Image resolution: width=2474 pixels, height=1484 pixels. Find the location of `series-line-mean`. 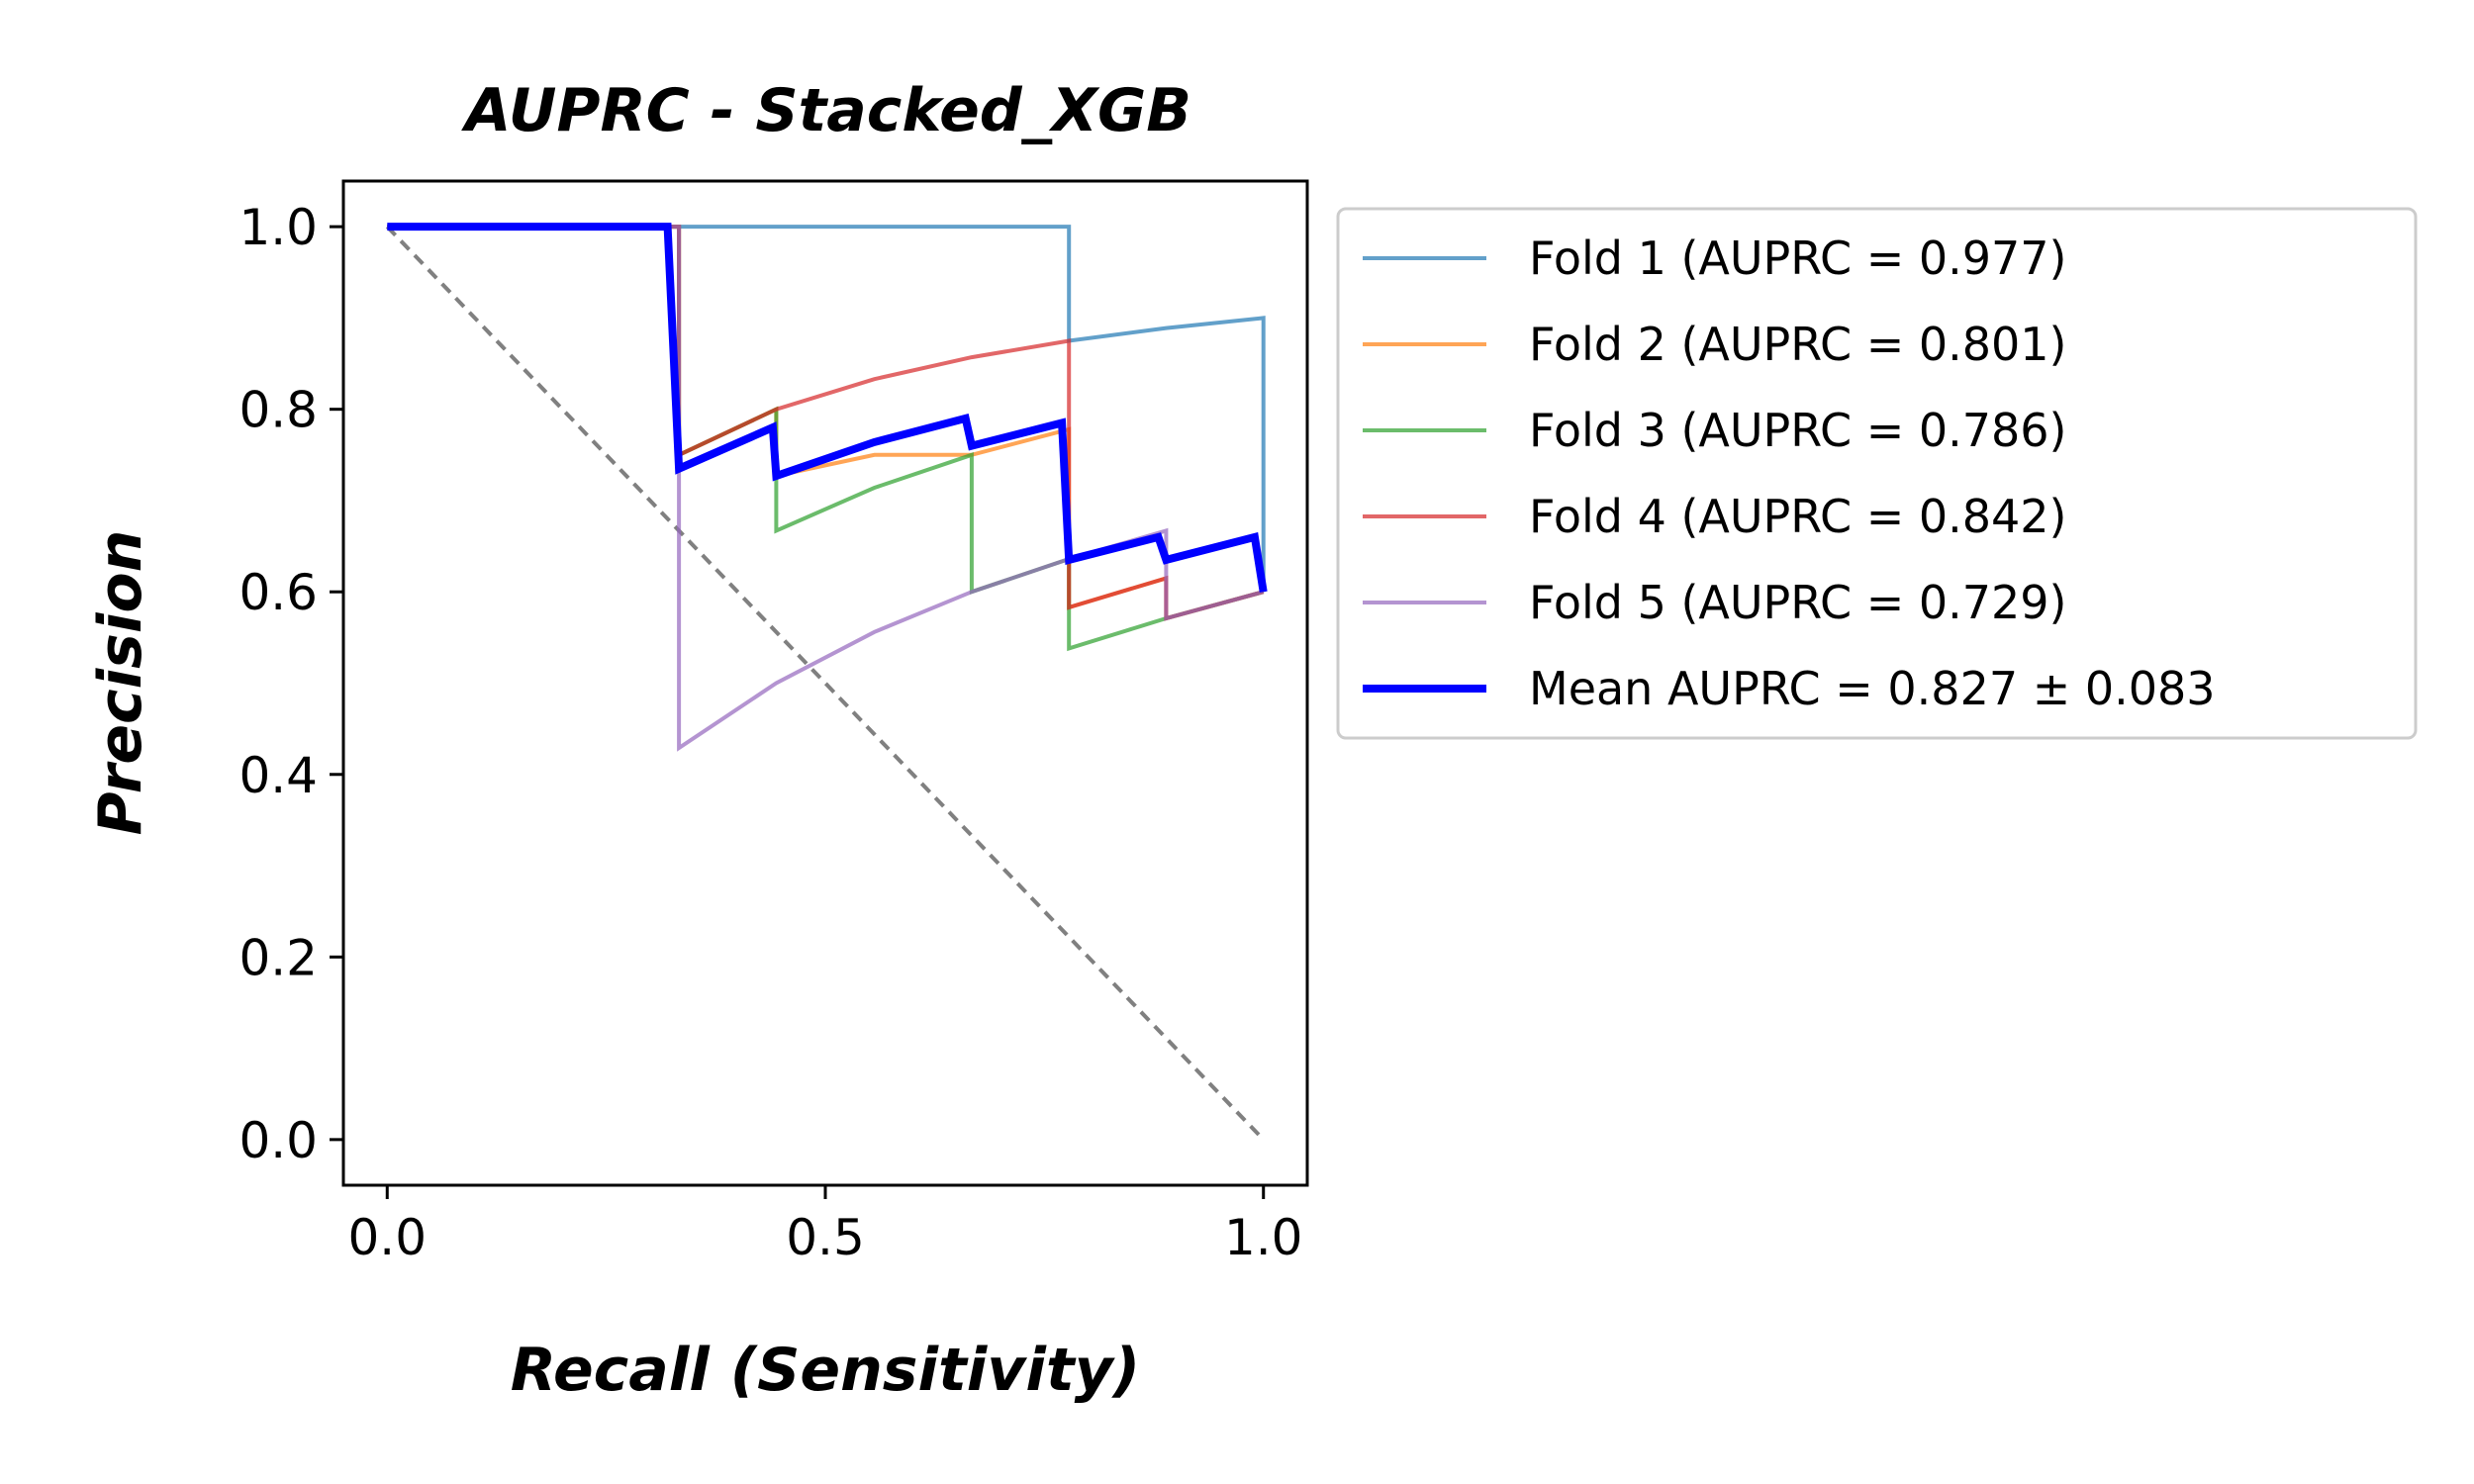

series-line-mean is located at coordinates (828, 408).